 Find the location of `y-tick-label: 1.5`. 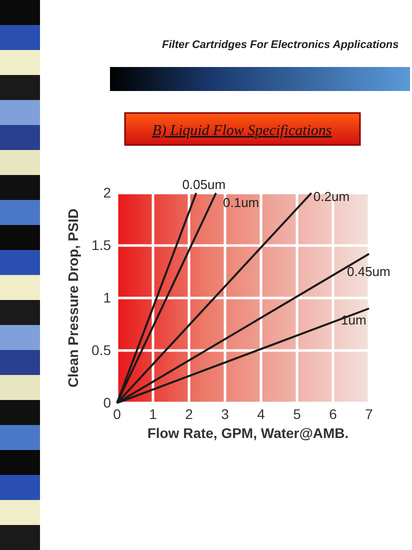

y-tick-label: 1.5 is located at coordinates (102, 244).